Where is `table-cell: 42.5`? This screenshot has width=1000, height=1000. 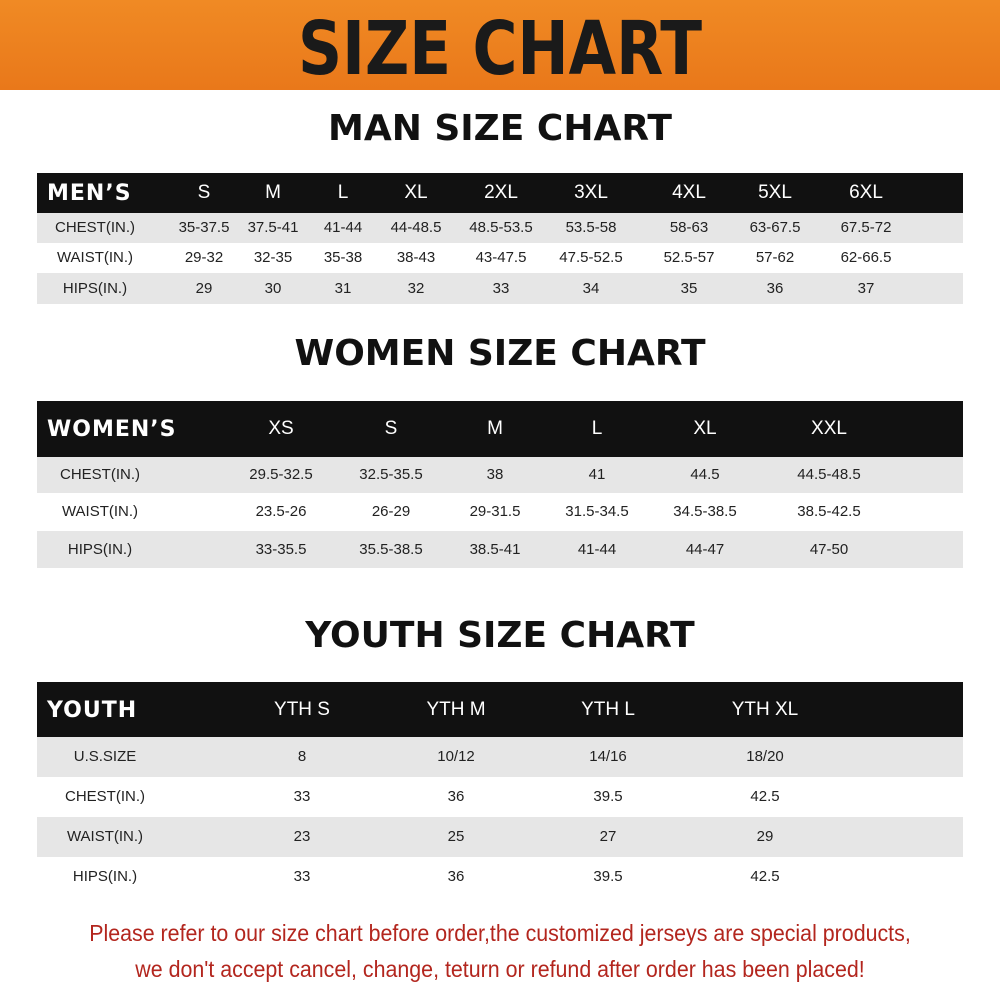 table-cell: 42.5 is located at coordinates (765, 876).